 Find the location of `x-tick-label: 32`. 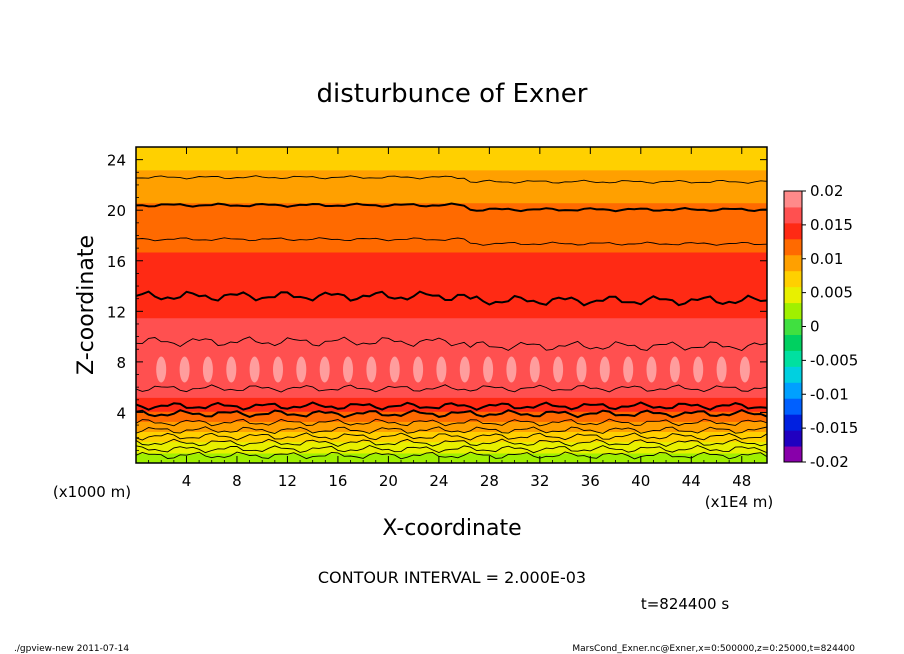

x-tick-label: 32 is located at coordinates (539, 481).